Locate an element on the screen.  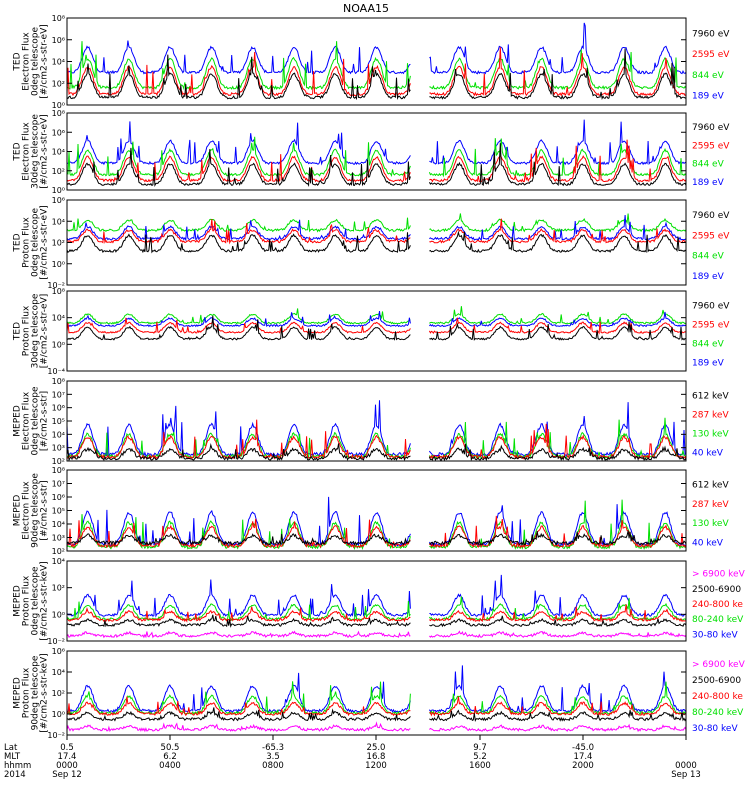
x-tick-label: -45.0 is located at coordinates (583, 748).